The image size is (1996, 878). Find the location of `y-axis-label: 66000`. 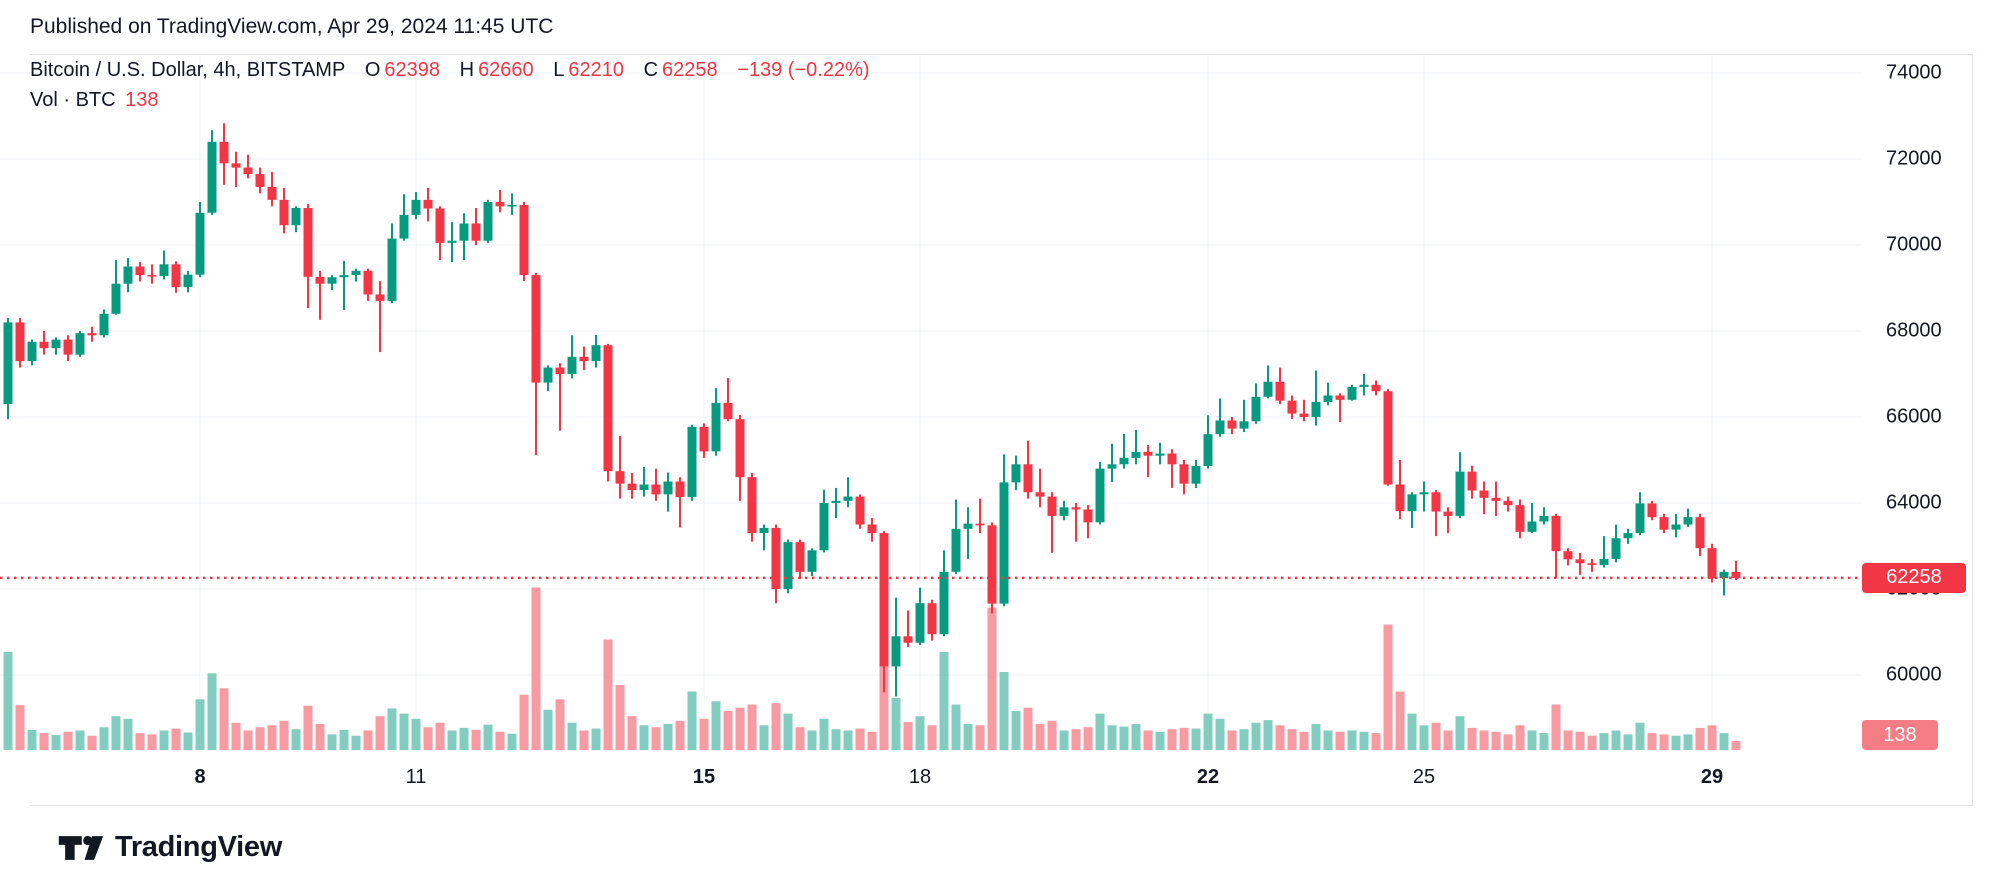

y-axis-label: 66000 is located at coordinates (1914, 416).